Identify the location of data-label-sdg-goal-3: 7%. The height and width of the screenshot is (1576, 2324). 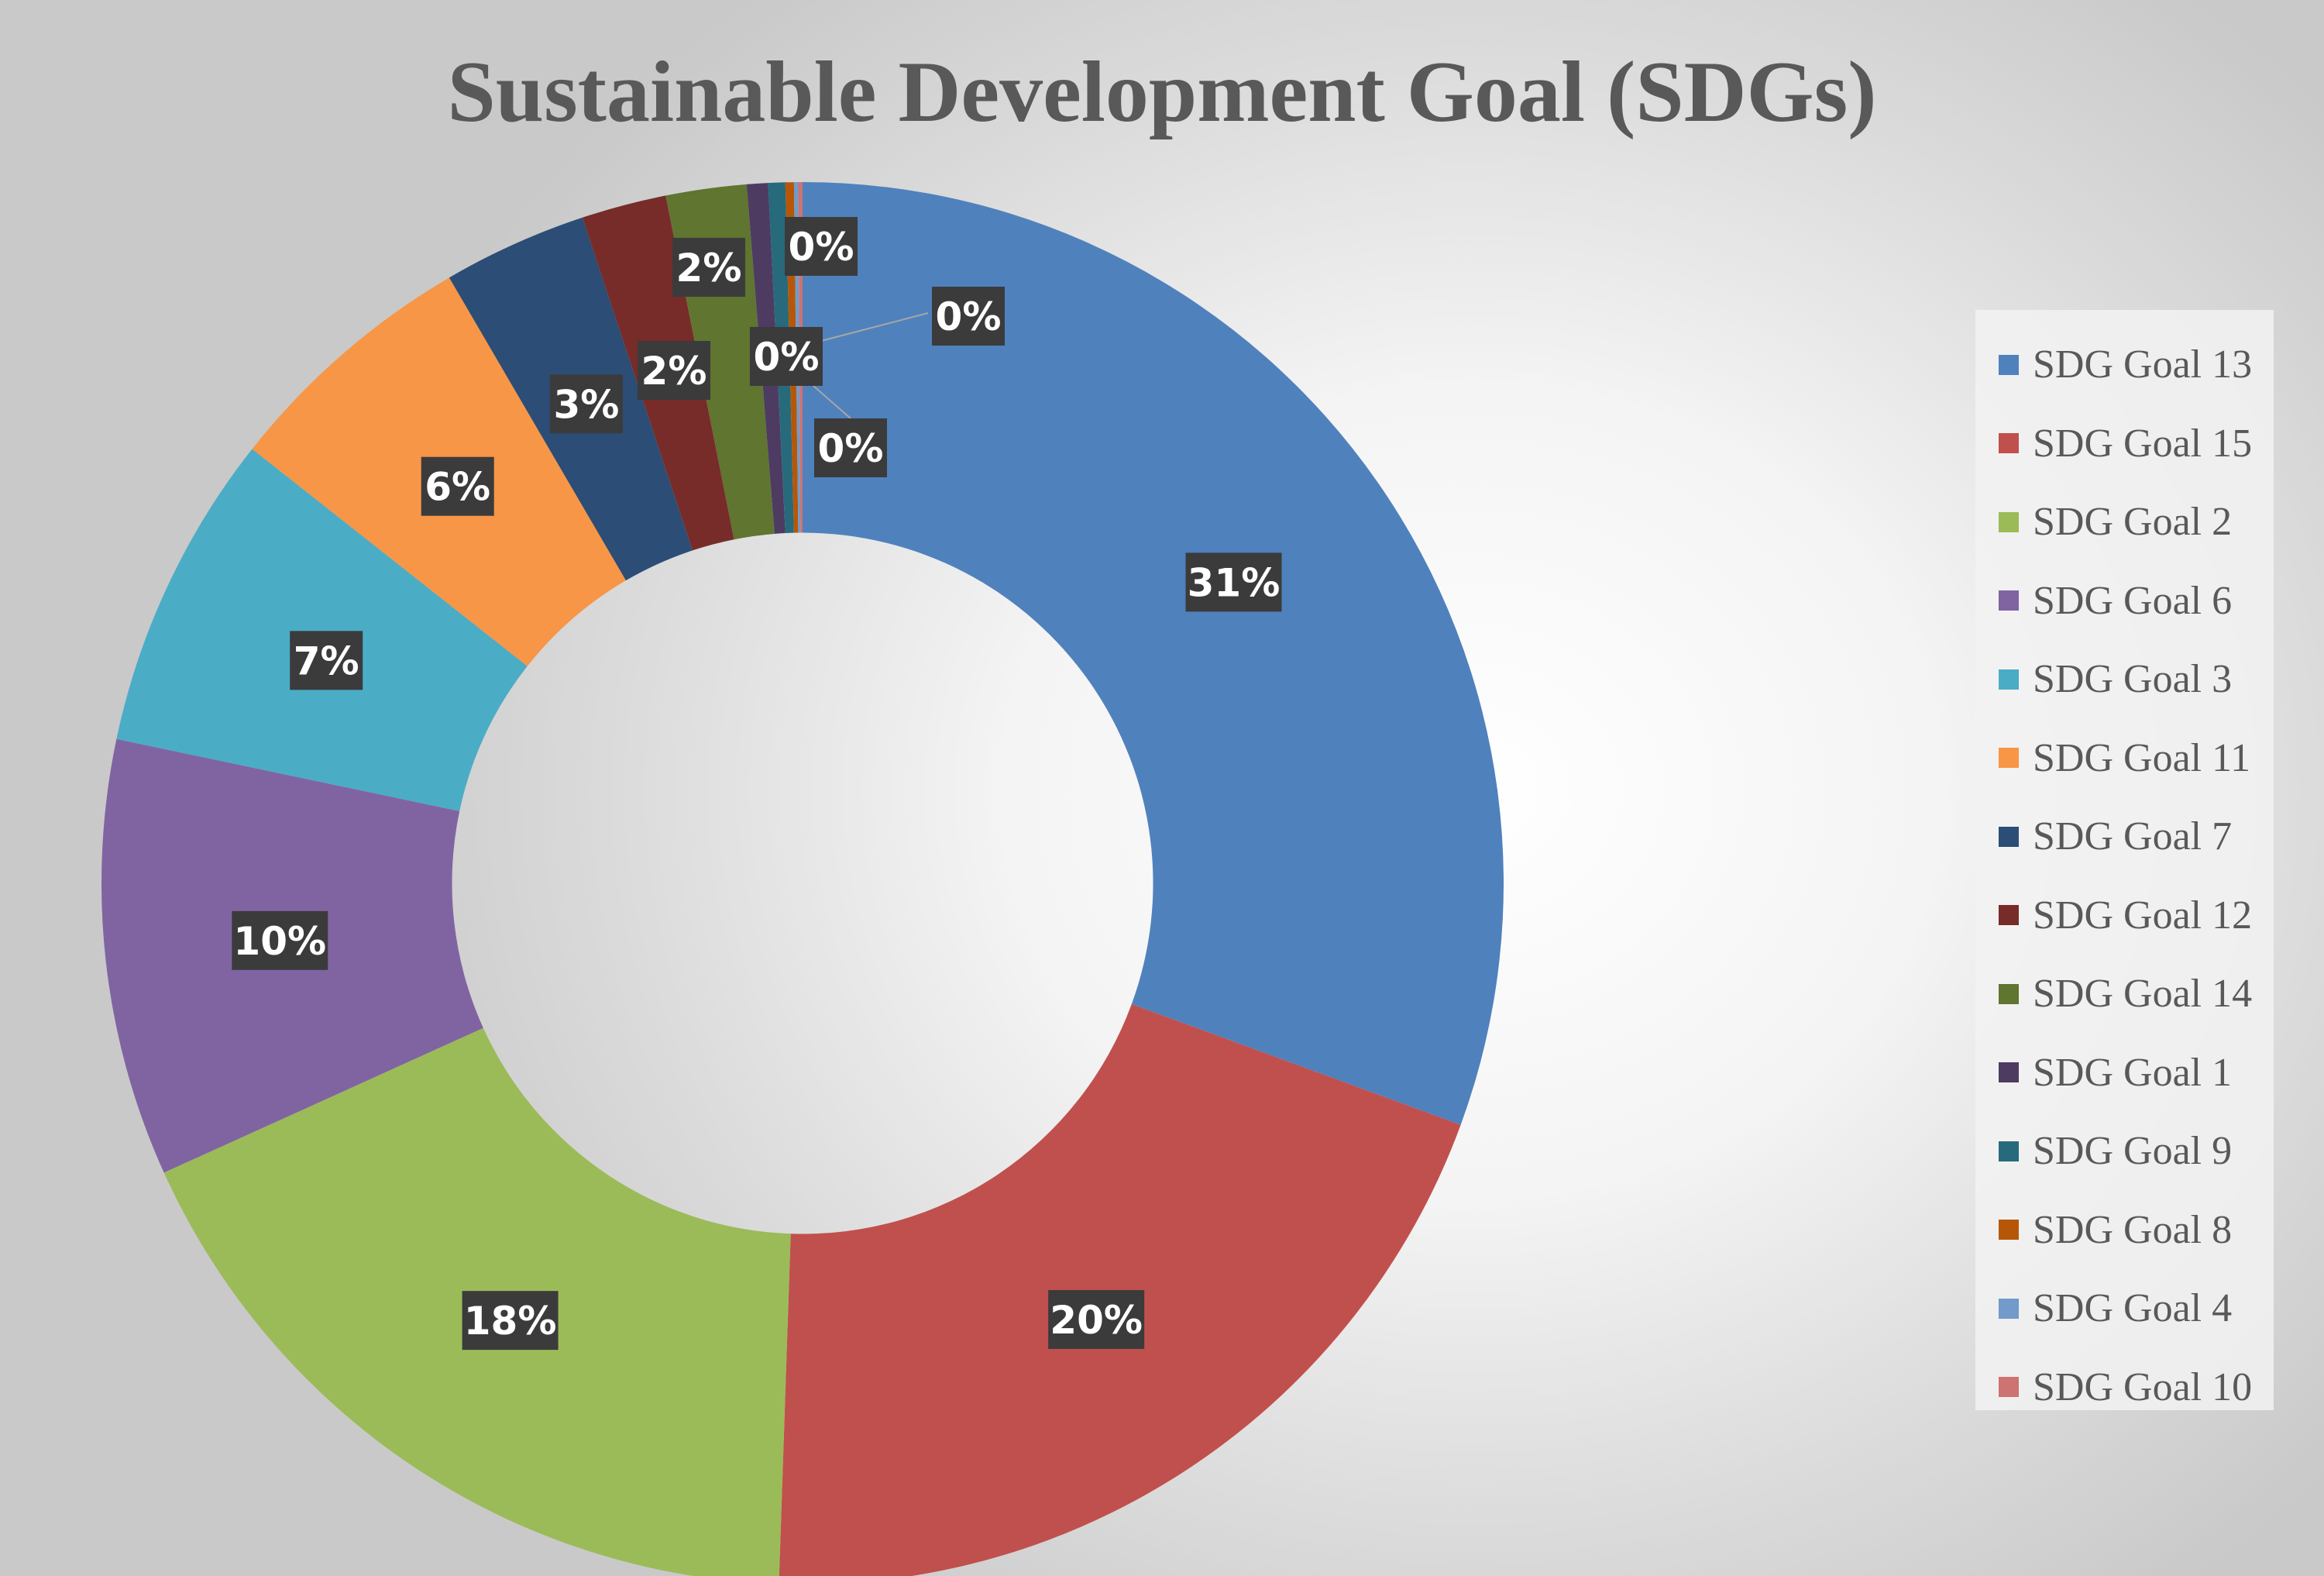
(326, 660).